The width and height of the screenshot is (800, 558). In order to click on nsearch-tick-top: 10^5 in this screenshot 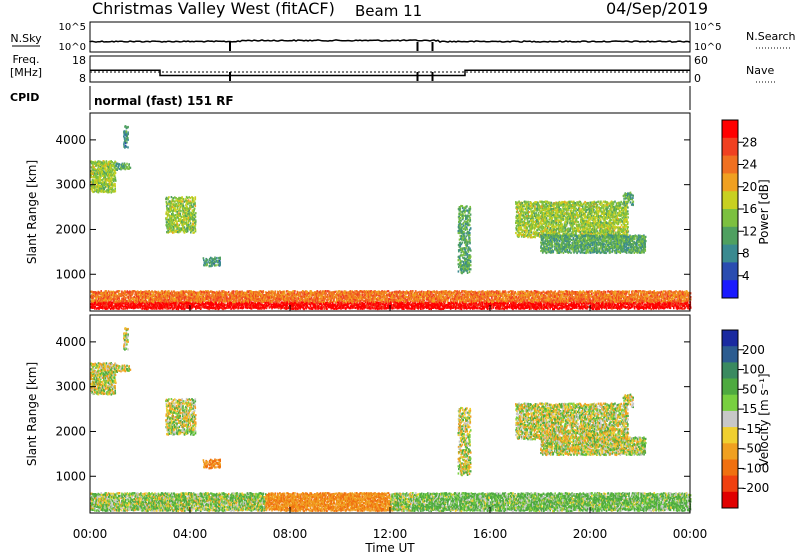, I will do `click(707, 27)`.